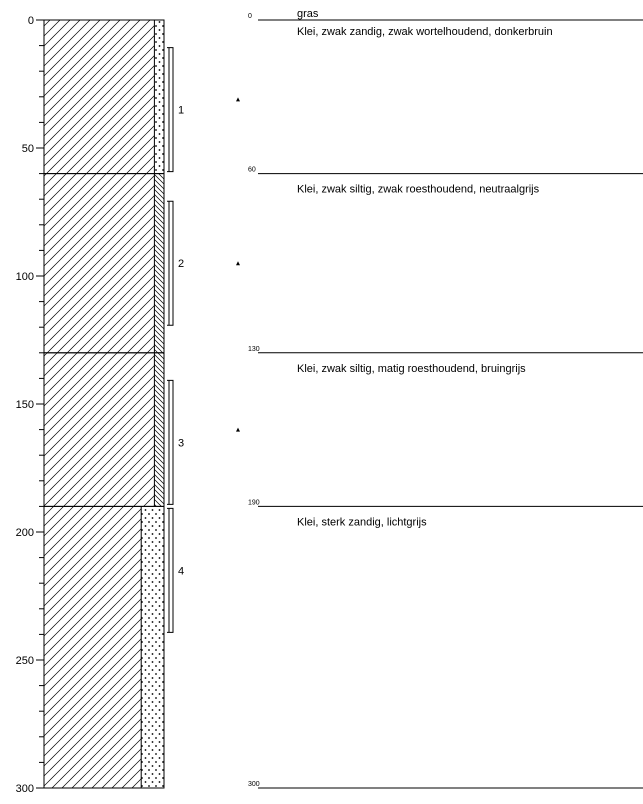 Image resolution: width=643 pixels, height=804 pixels. What do you see at coordinates (25, 533) in the screenshot?
I see `depth-tick-label: 200` at bounding box center [25, 533].